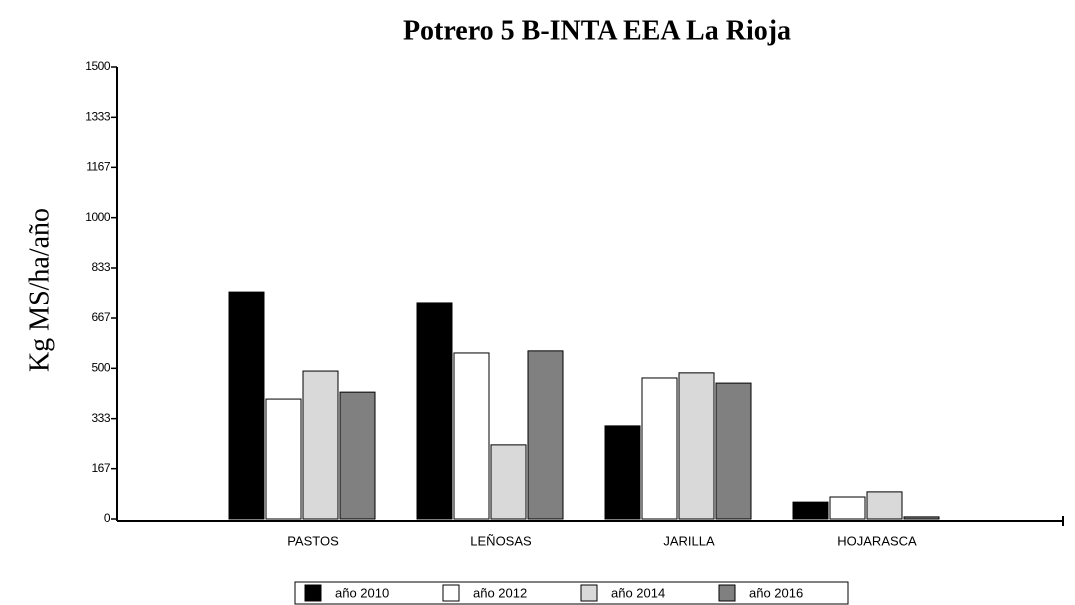  Describe the element at coordinates (689, 540) in the screenshot. I see `x-tick-label: JARILLA` at that location.